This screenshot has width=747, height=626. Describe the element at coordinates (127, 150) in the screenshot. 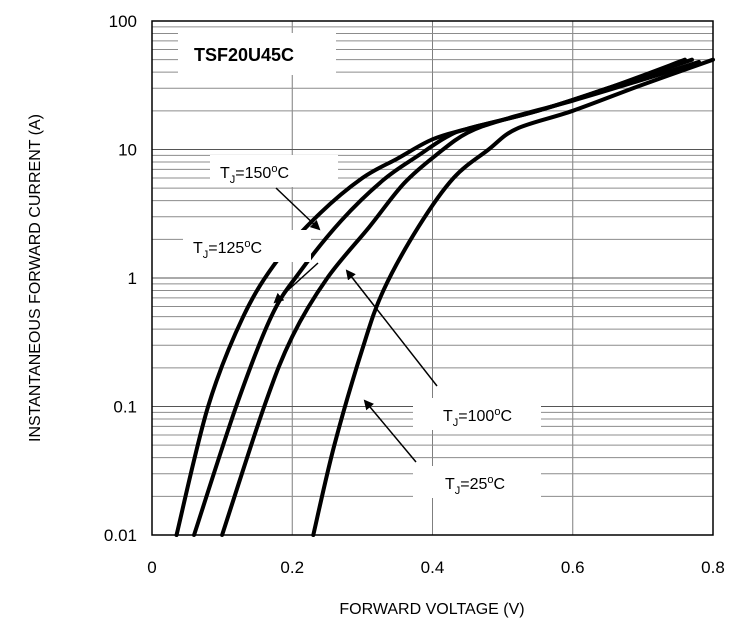

I see `y-tick-label: 10` at that location.